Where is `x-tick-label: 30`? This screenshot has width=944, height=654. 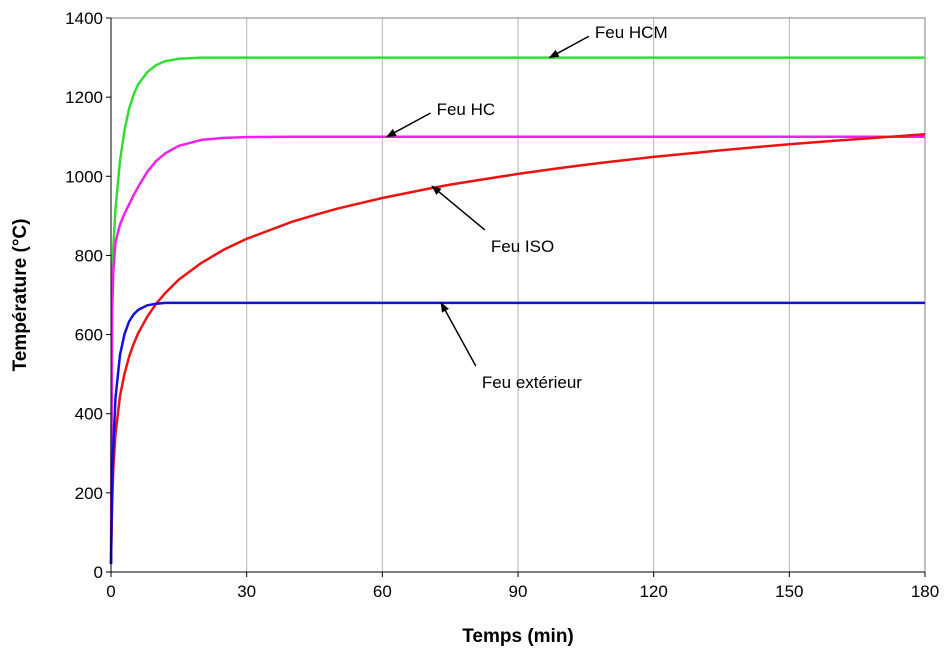 x-tick-label: 30 is located at coordinates (246, 591).